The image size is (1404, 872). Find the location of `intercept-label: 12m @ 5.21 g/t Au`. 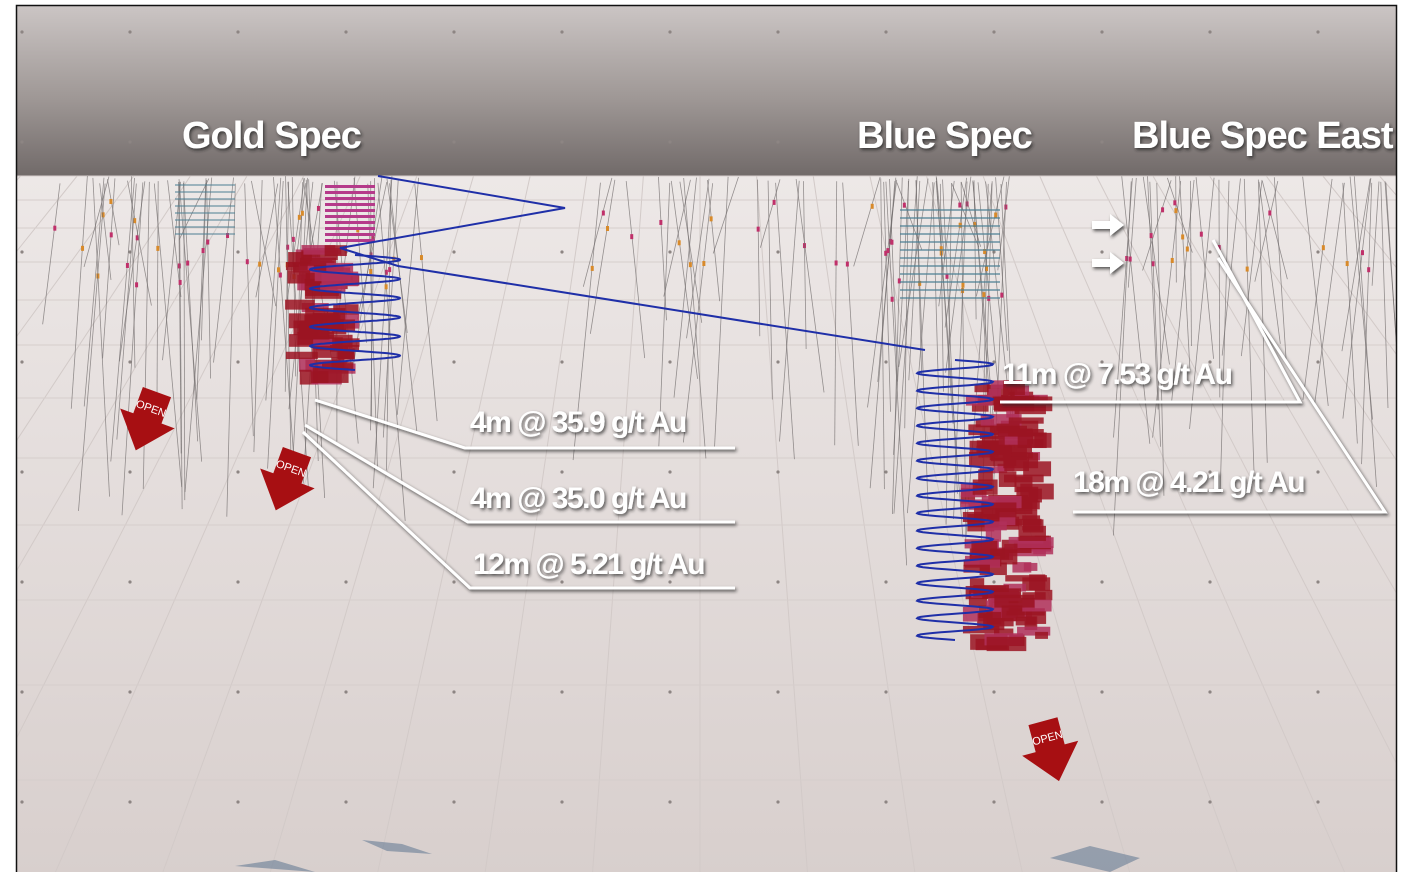

intercept-label: 12m @ 5.21 g/t Au is located at coordinates (588, 564).